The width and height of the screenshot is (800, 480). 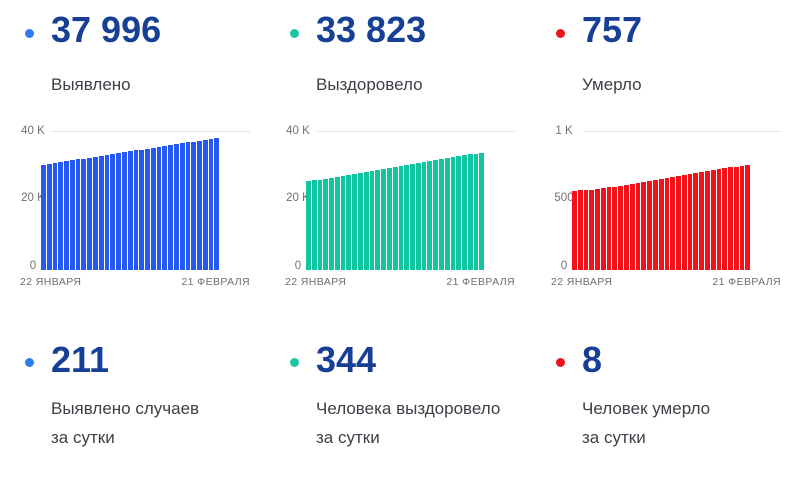 I want to click on died-bars-plot, so click(x=661, y=200).